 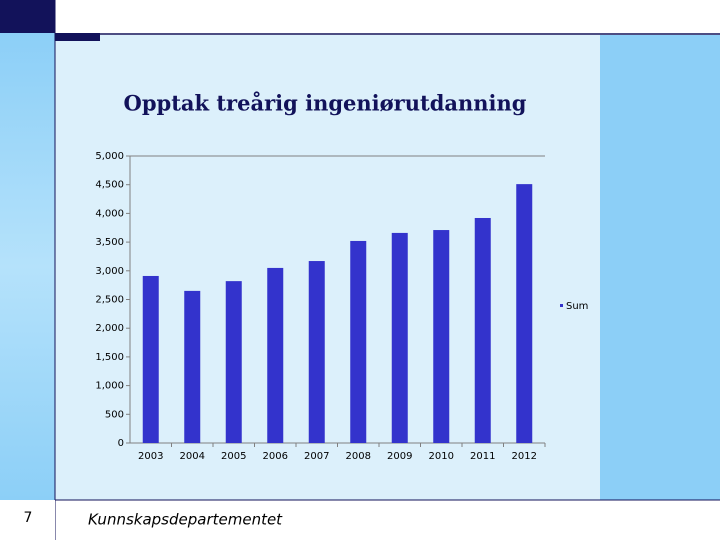 I want to click on y-tick-label: 2,500, so click(x=109, y=300).